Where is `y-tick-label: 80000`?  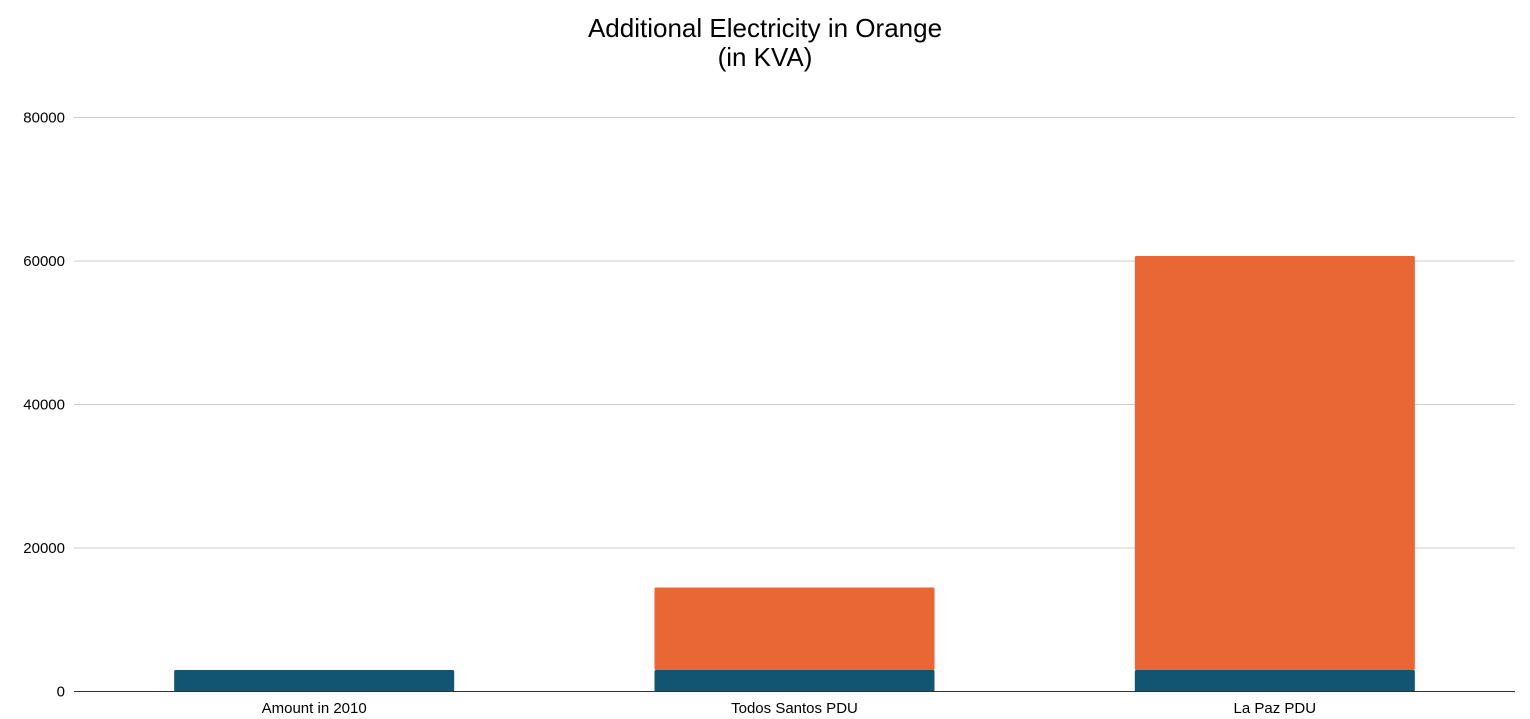
y-tick-label: 80000 is located at coordinates (44, 118).